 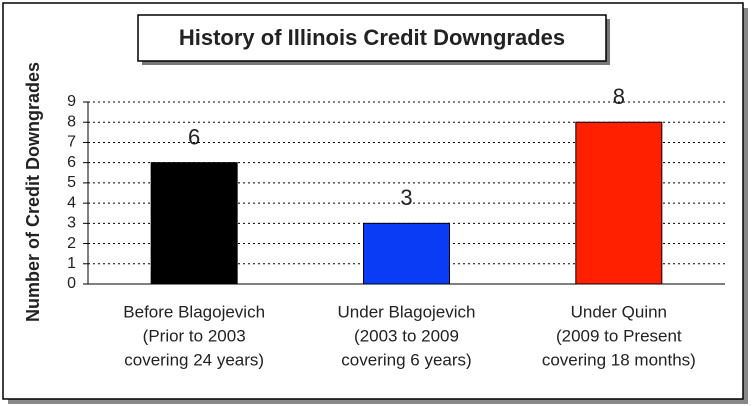 What do you see at coordinates (407, 311) in the screenshot?
I see `x-tick-label: Under Blagojevich` at bounding box center [407, 311].